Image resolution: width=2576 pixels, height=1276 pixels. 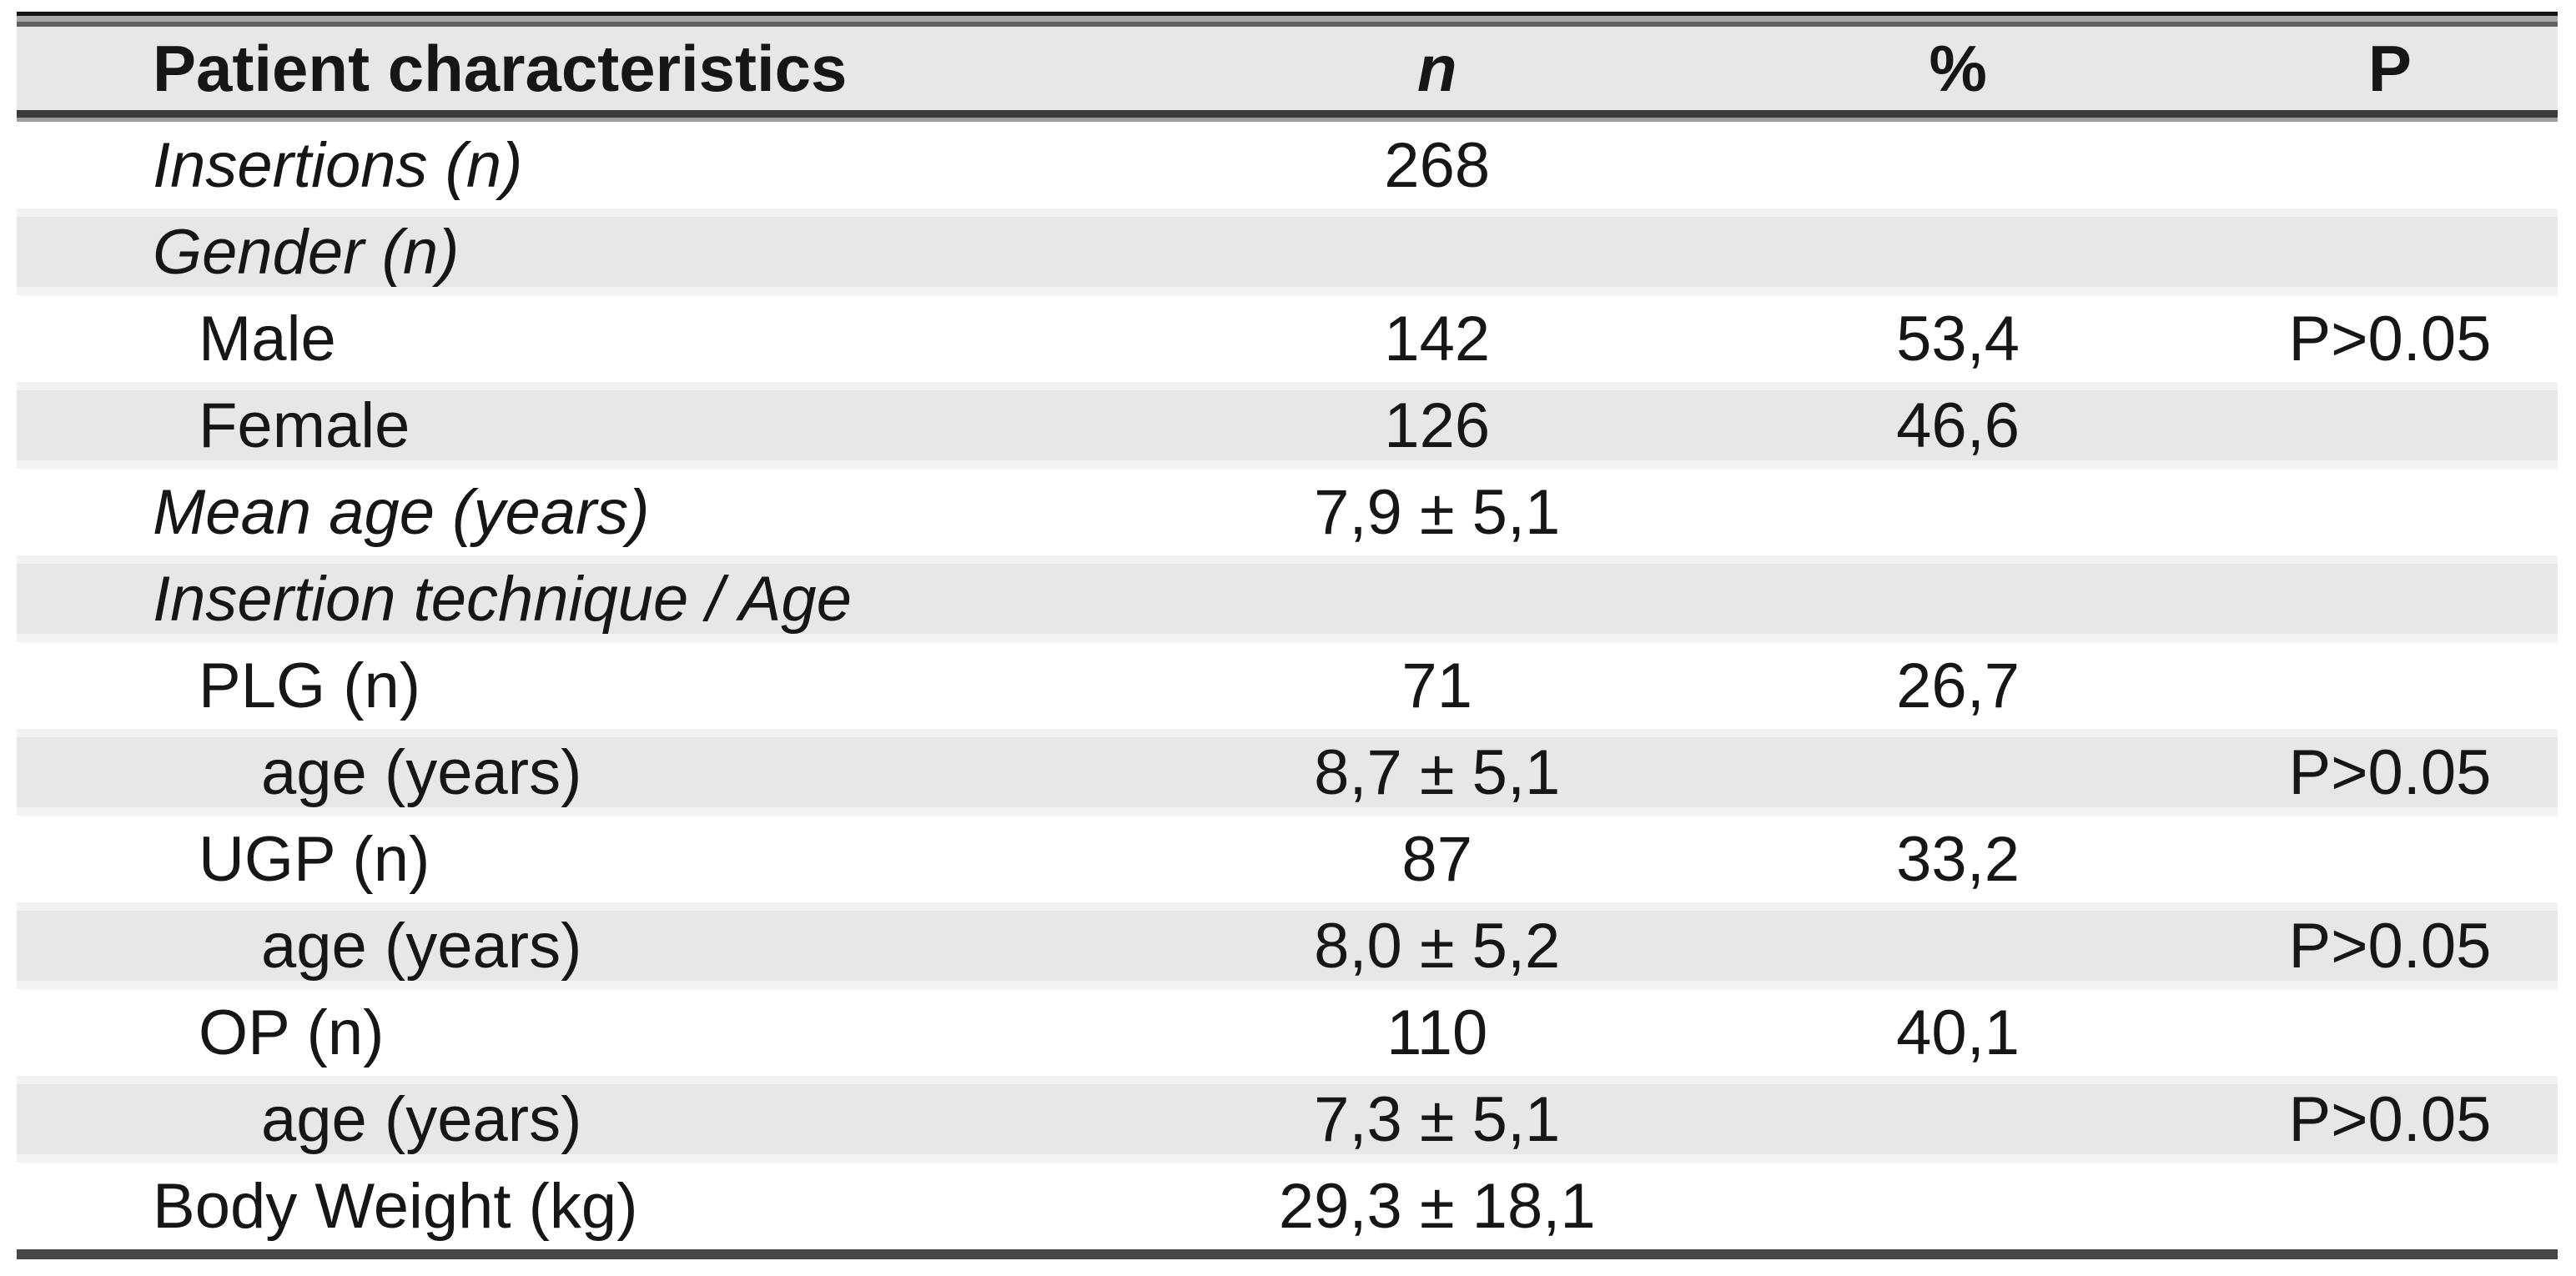 I want to click on table-row: Body Weight (kg) 29,3 ± 18,1, so click(x=1287, y=1206).